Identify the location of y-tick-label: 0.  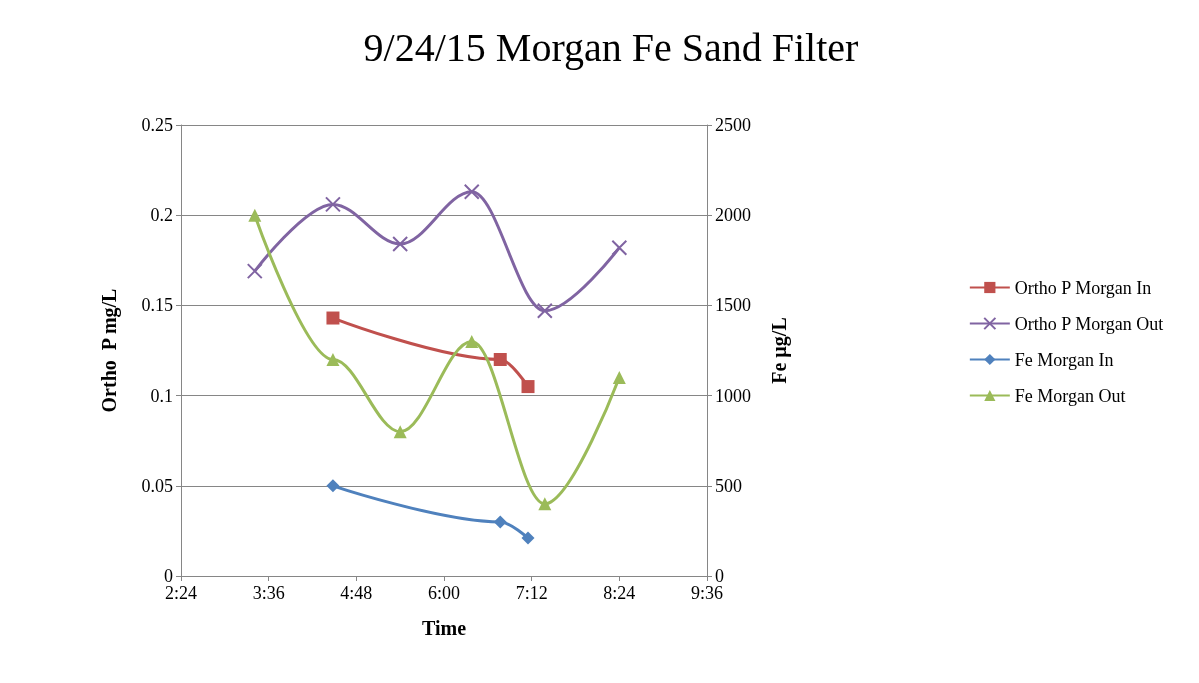
(168, 576).